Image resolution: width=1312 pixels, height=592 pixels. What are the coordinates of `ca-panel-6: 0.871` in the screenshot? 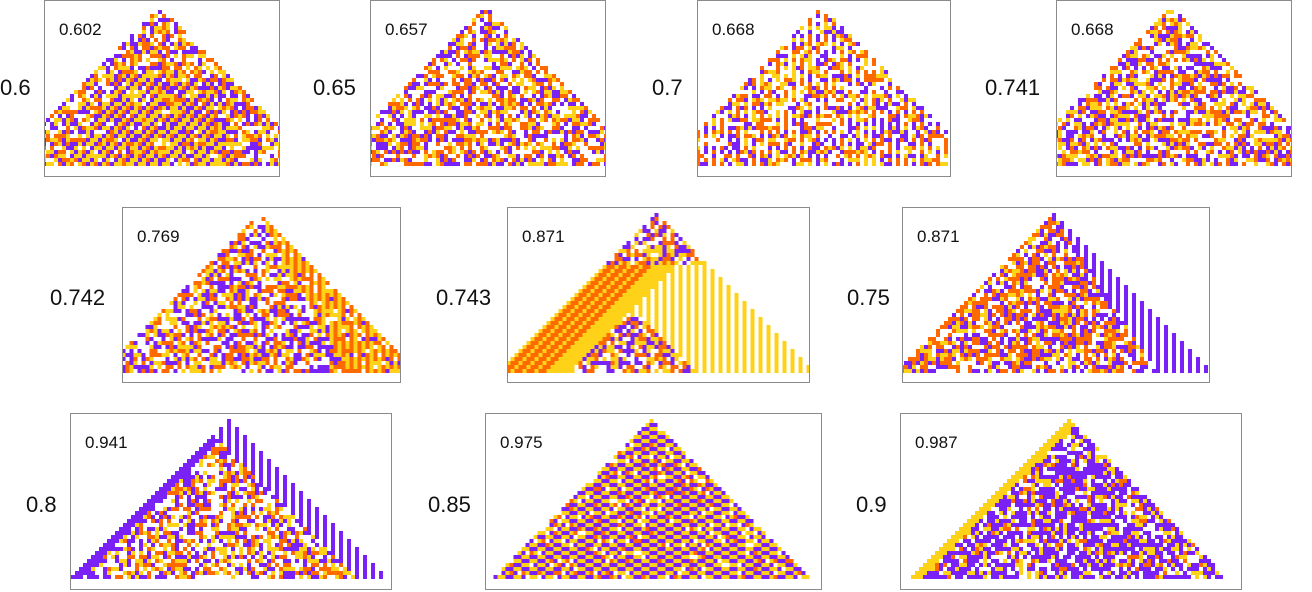 It's located at (658, 295).